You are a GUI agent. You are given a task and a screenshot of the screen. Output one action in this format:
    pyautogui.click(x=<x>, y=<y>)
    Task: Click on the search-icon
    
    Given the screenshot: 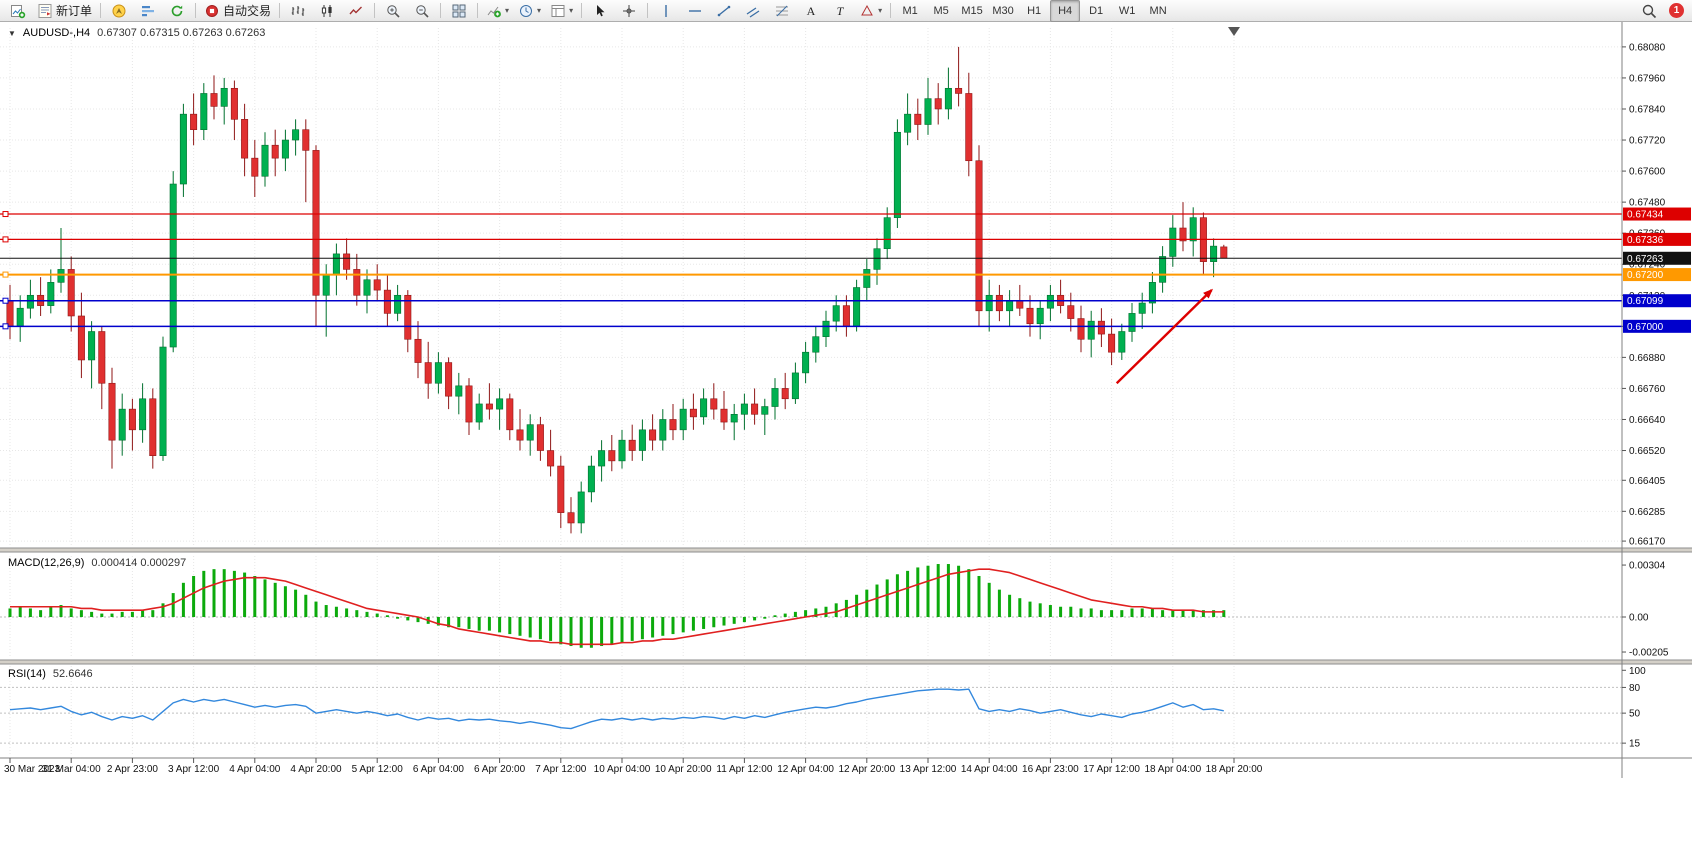 What is the action you would take?
    pyautogui.click(x=1649, y=11)
    